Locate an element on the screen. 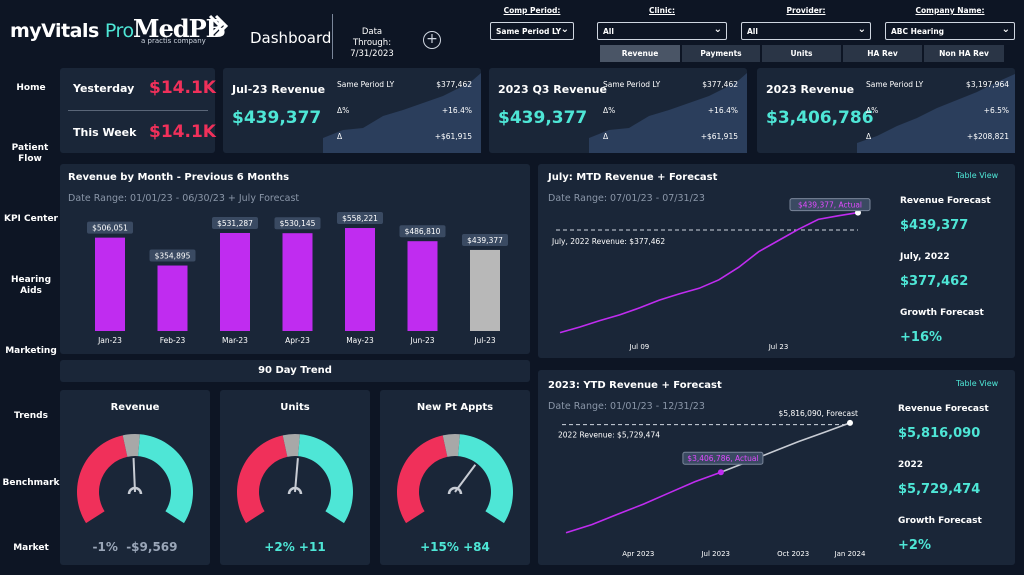 This screenshot has width=1024, height=575. trend-title: 90 Day Trend is located at coordinates (295, 370).